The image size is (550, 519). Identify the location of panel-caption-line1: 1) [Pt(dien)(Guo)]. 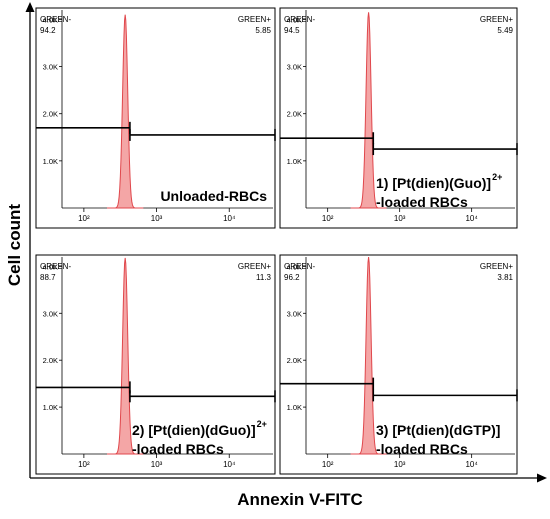
(433, 183).